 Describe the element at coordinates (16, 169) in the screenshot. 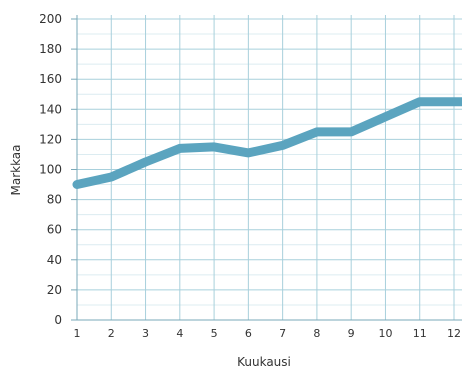

I see `y-axis-title: Markkaa` at that location.